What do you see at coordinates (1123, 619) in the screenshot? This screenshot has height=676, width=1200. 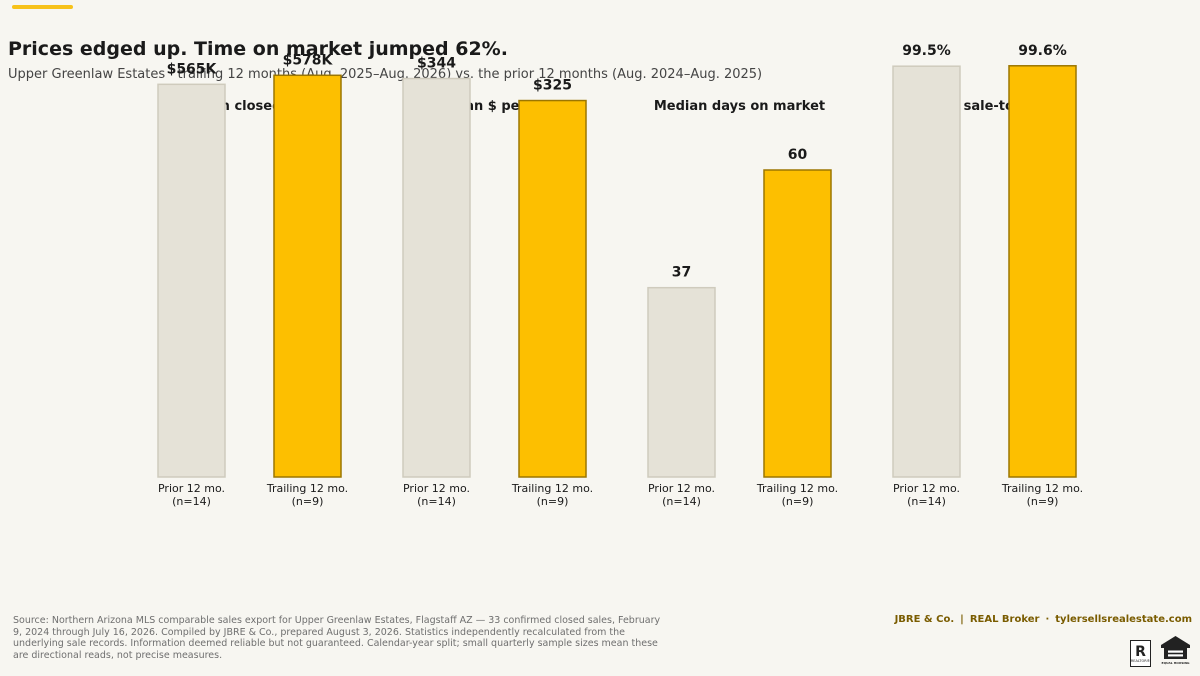 I see `brand-website: tylersellsrealestate.com` at bounding box center [1123, 619].